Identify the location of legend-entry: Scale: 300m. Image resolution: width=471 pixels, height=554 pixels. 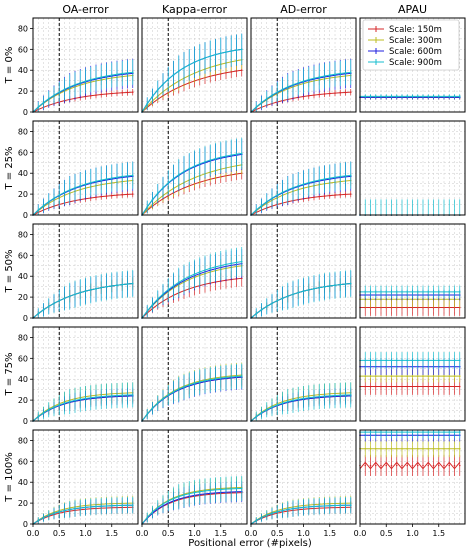
(415, 41).